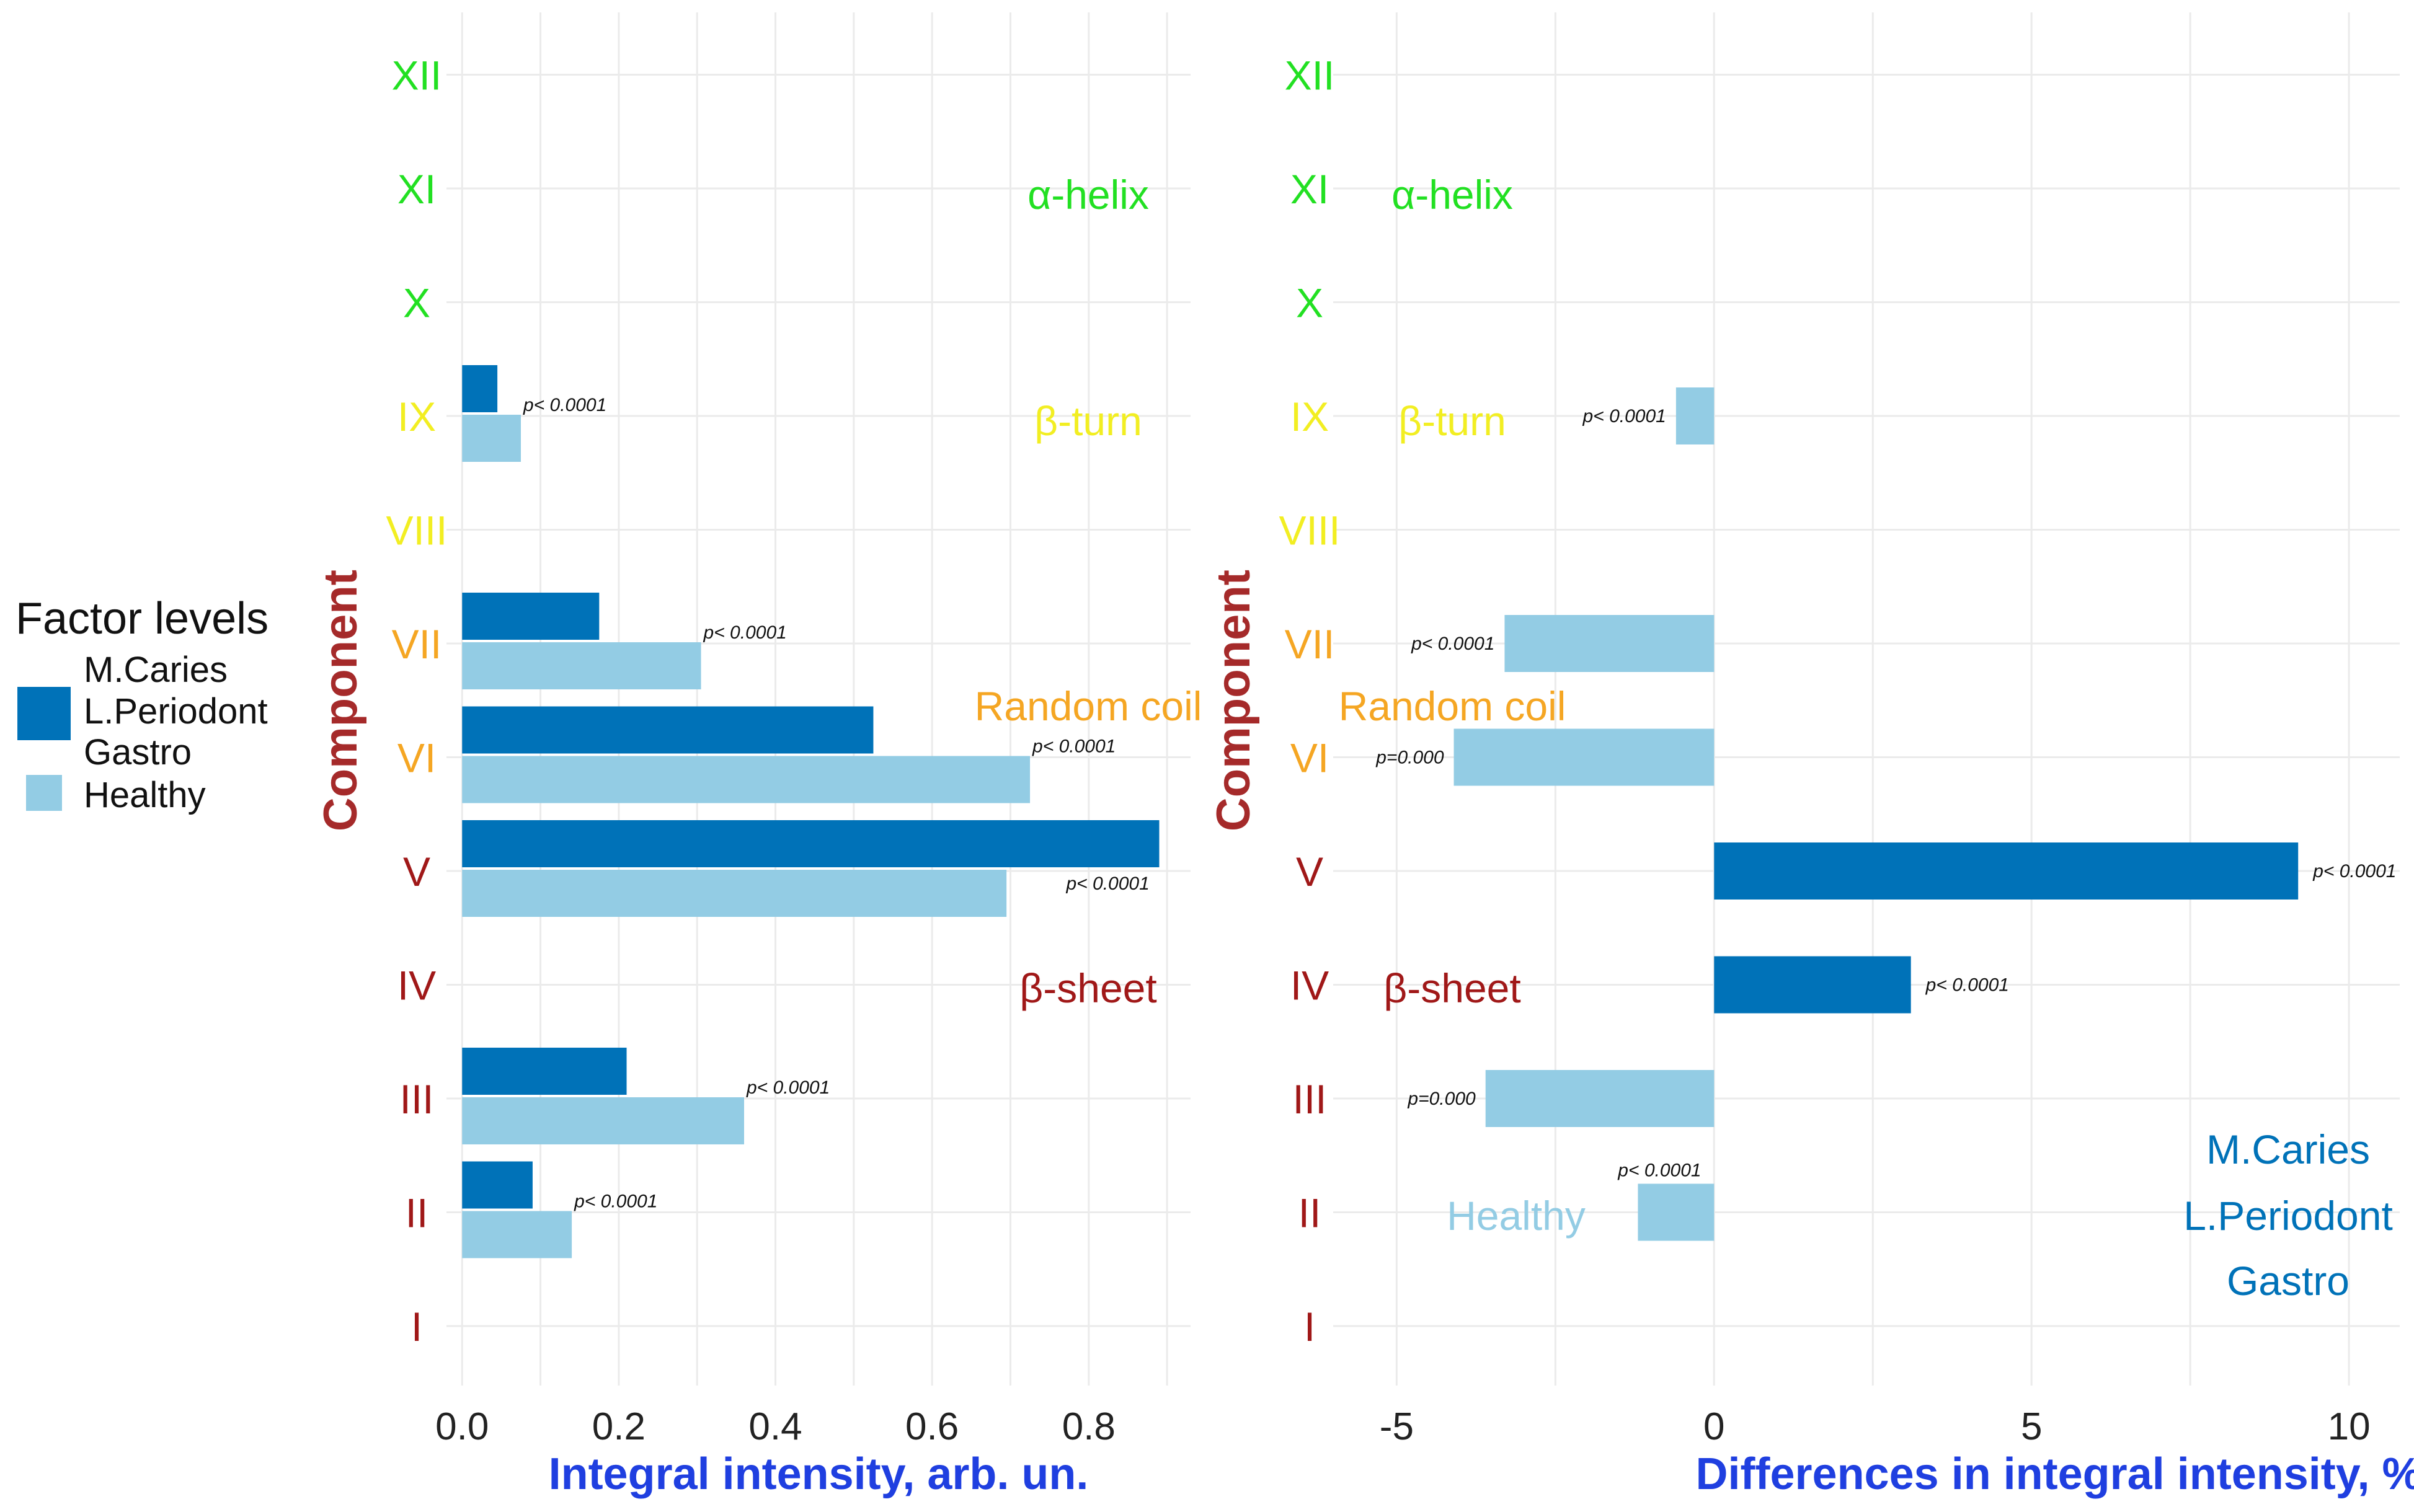 The width and height of the screenshot is (2414, 1512). Describe the element at coordinates (176, 712) in the screenshot. I see `legend-label: L.Periodont` at that location.